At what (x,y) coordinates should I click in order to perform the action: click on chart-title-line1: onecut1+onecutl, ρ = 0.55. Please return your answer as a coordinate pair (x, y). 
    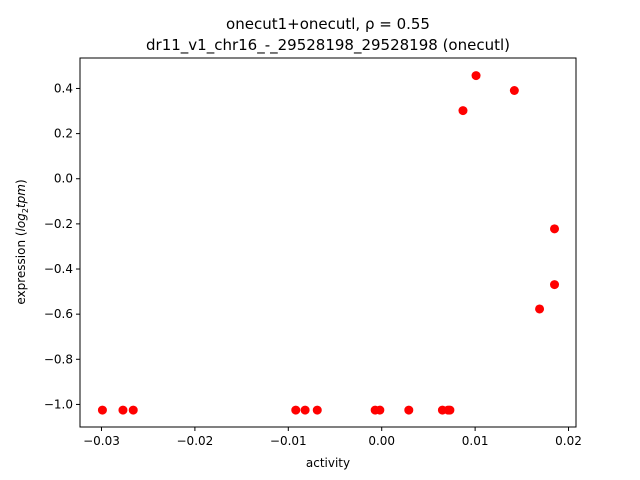
    Looking at the image, I should click on (328, 24).